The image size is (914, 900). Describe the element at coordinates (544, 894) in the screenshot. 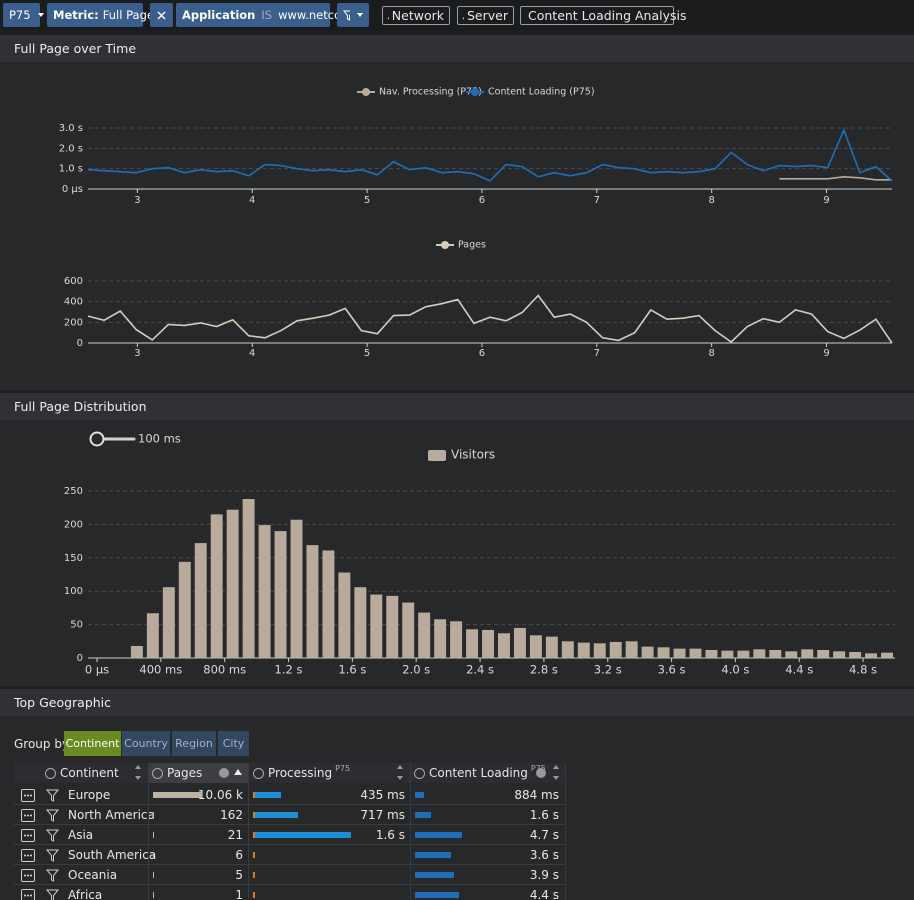

I see `content-loading-value: 4.4 s` at that location.